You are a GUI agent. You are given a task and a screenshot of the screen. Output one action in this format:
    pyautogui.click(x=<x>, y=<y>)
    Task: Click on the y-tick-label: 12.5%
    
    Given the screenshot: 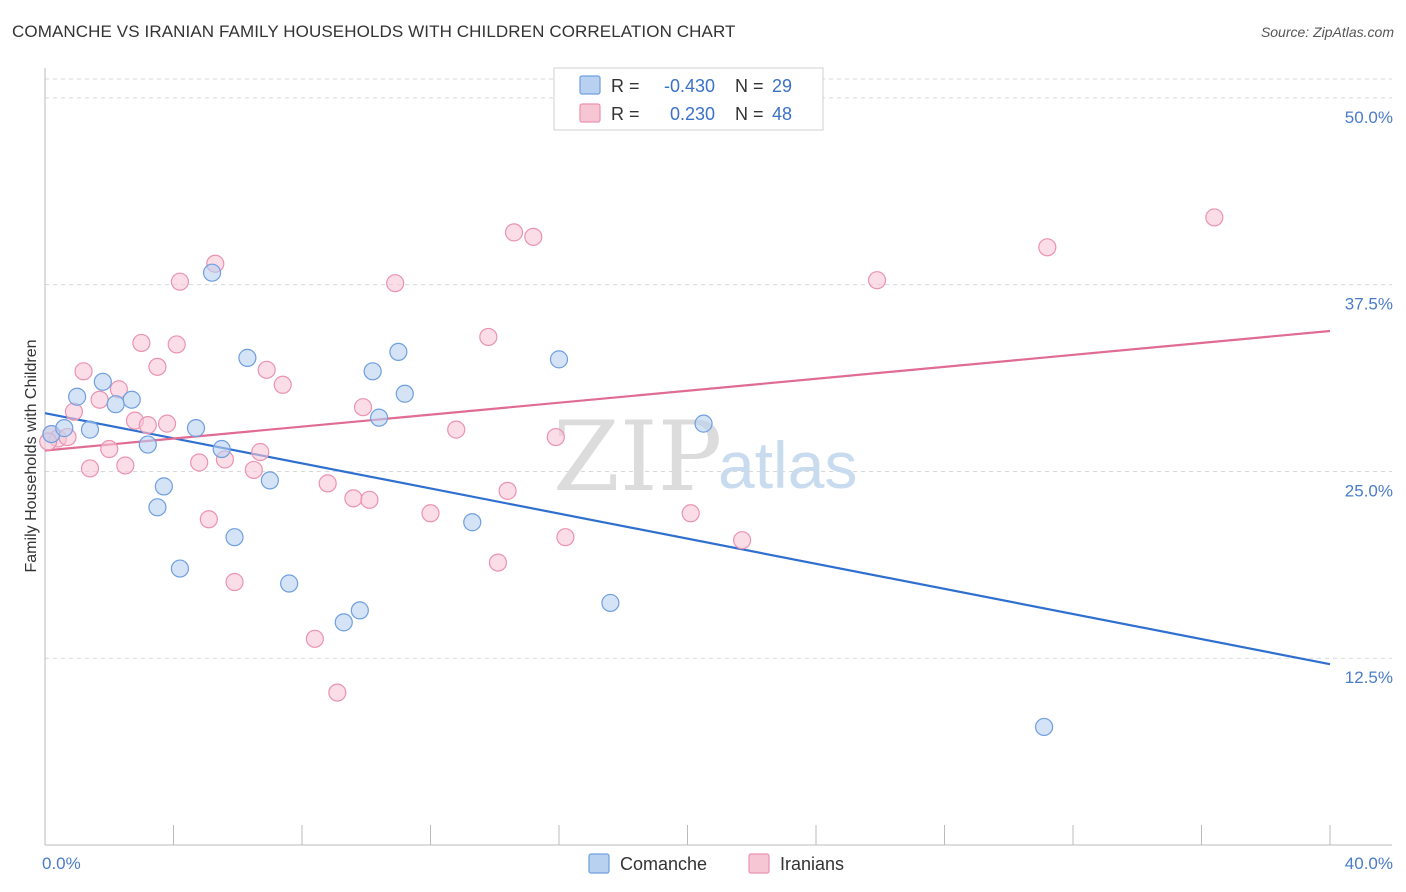 What is the action you would take?
    pyautogui.click(x=1369, y=677)
    